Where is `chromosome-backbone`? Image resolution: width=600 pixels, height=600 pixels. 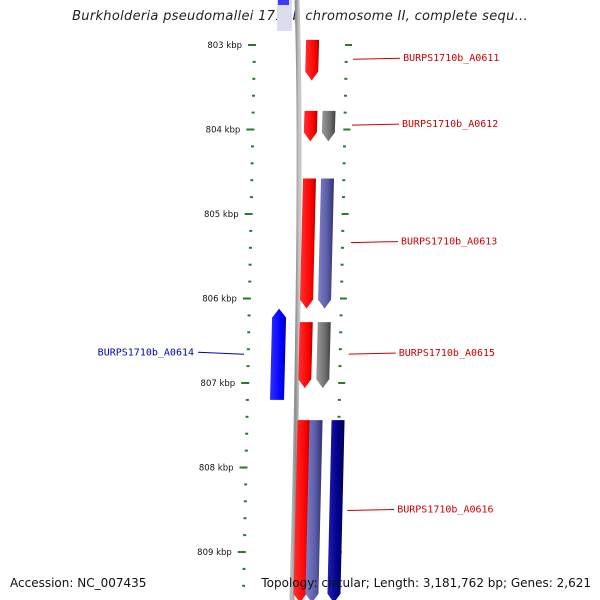
chromosome-backbone is located at coordinates (295, 300).